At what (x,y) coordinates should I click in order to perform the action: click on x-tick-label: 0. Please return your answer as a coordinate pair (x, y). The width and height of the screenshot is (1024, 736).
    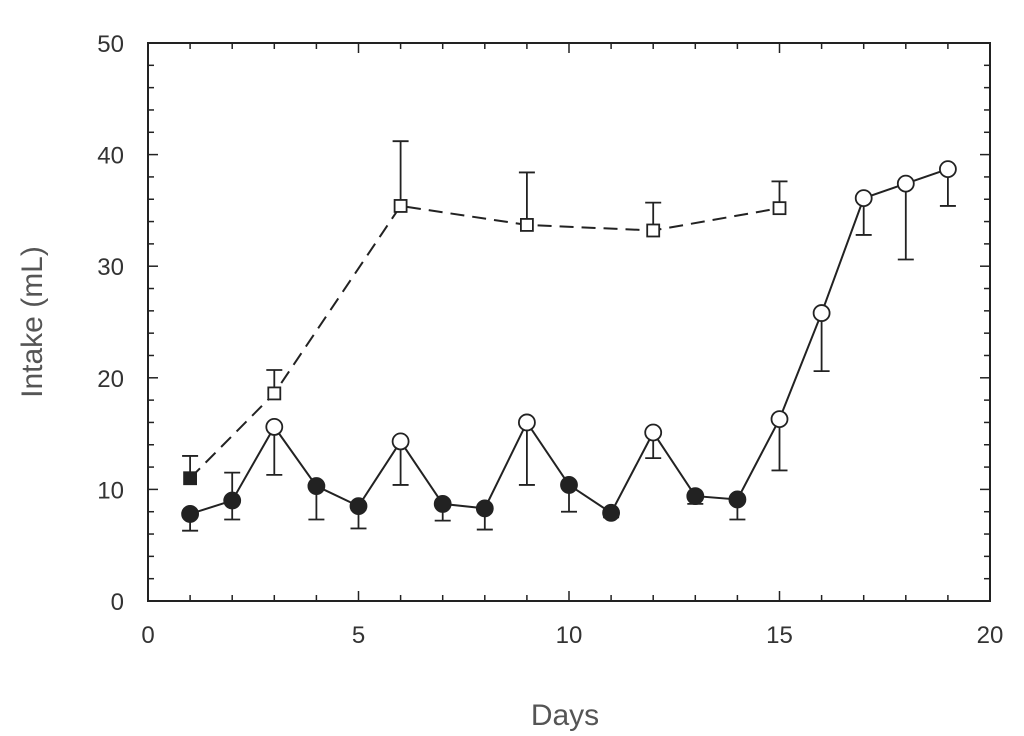
    Looking at the image, I should click on (147, 635).